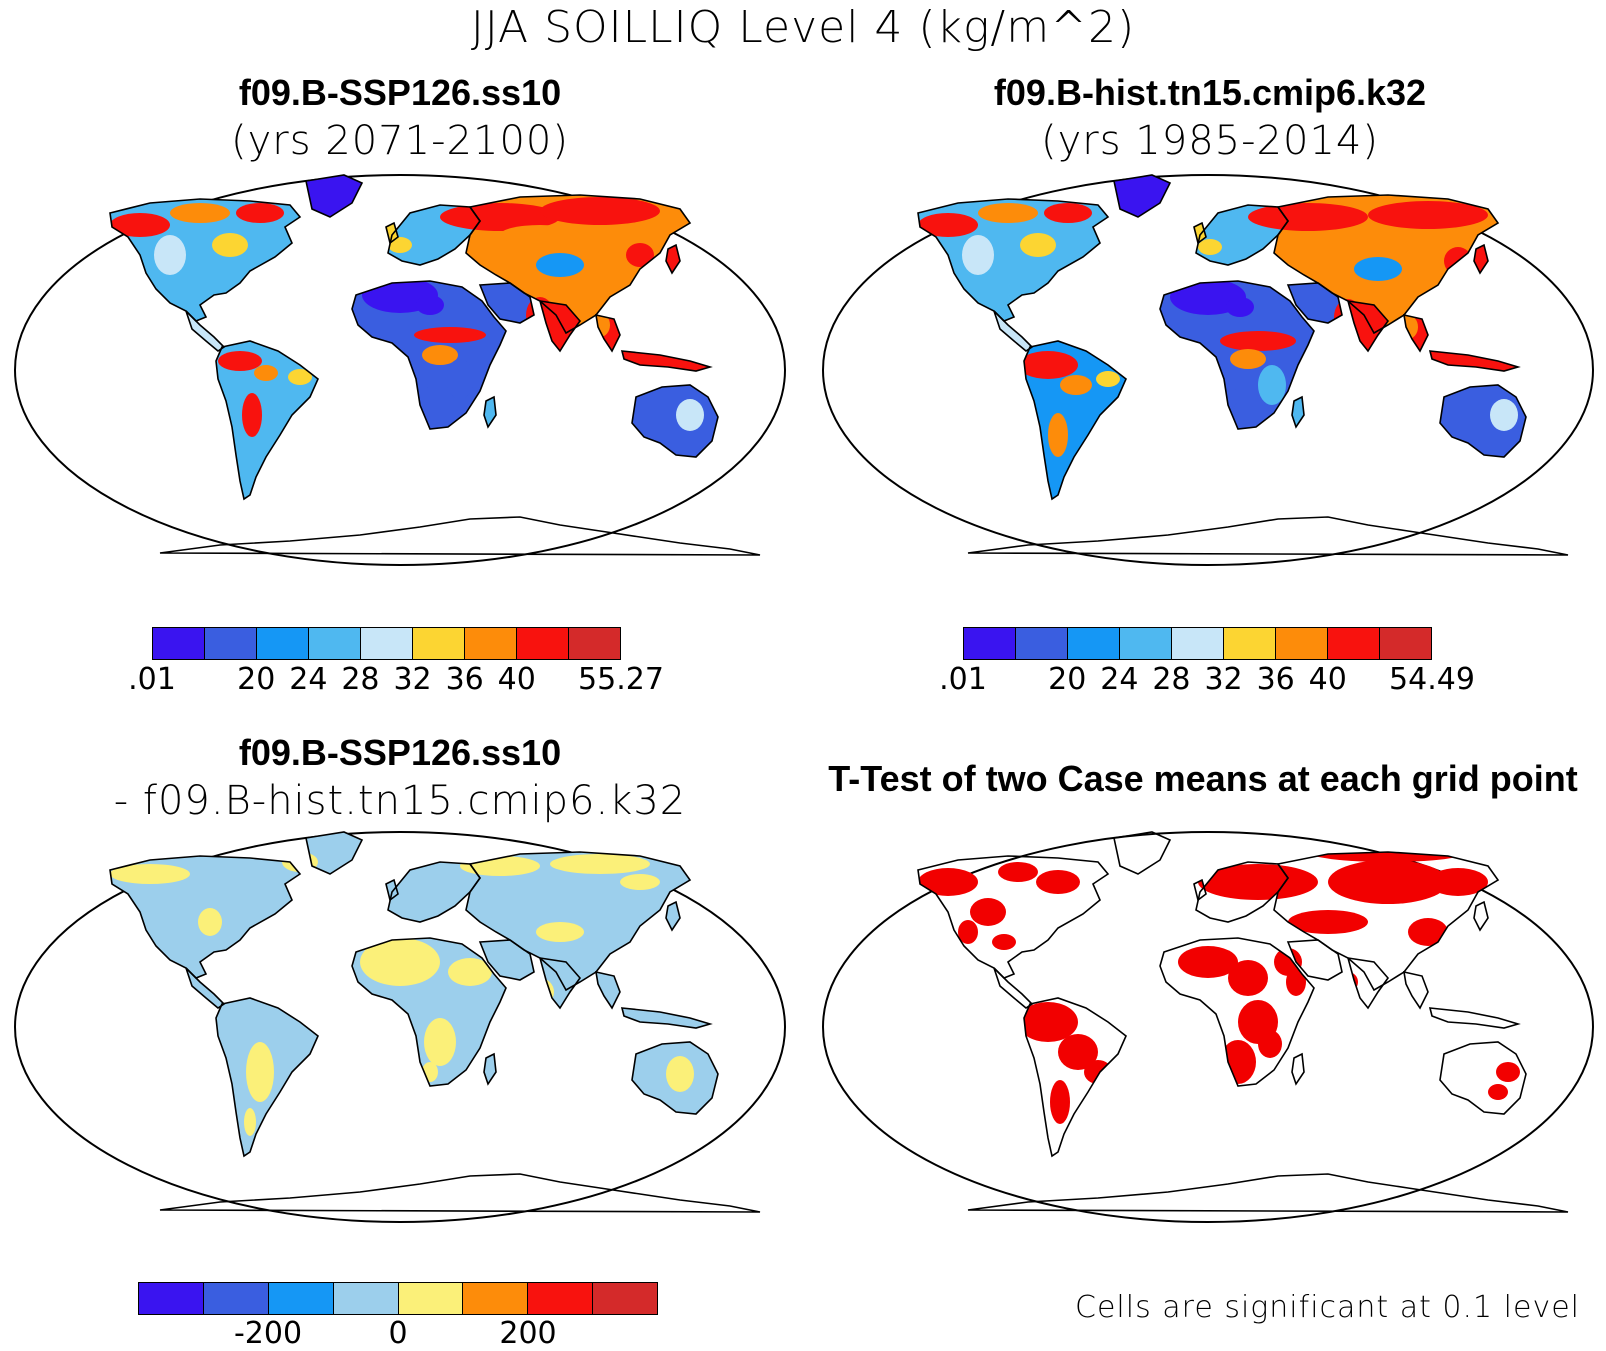 The width and height of the screenshot is (1606, 1351). I want to click on land-fill-indonesia, so click(666, 361).